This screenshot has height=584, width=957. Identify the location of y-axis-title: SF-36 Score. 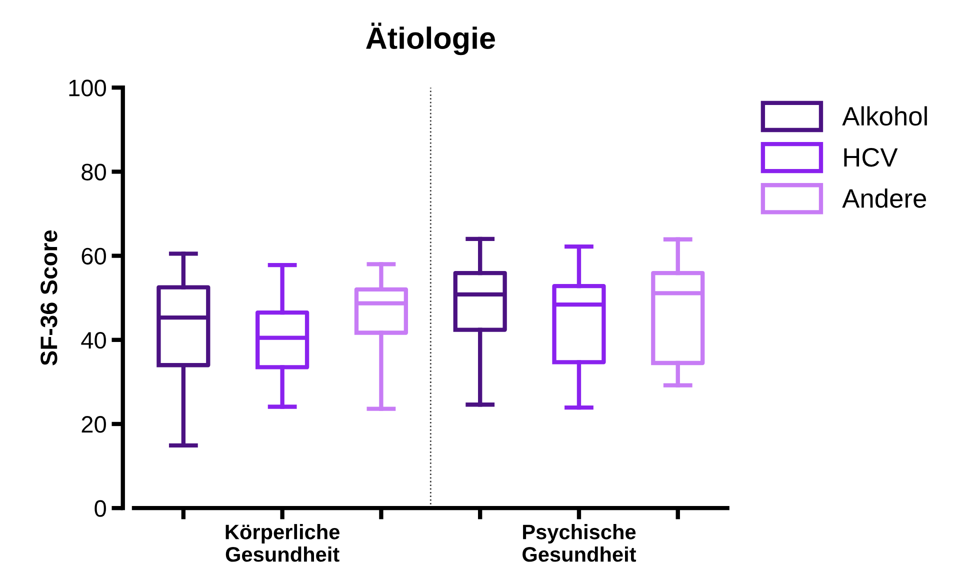
(49, 298).